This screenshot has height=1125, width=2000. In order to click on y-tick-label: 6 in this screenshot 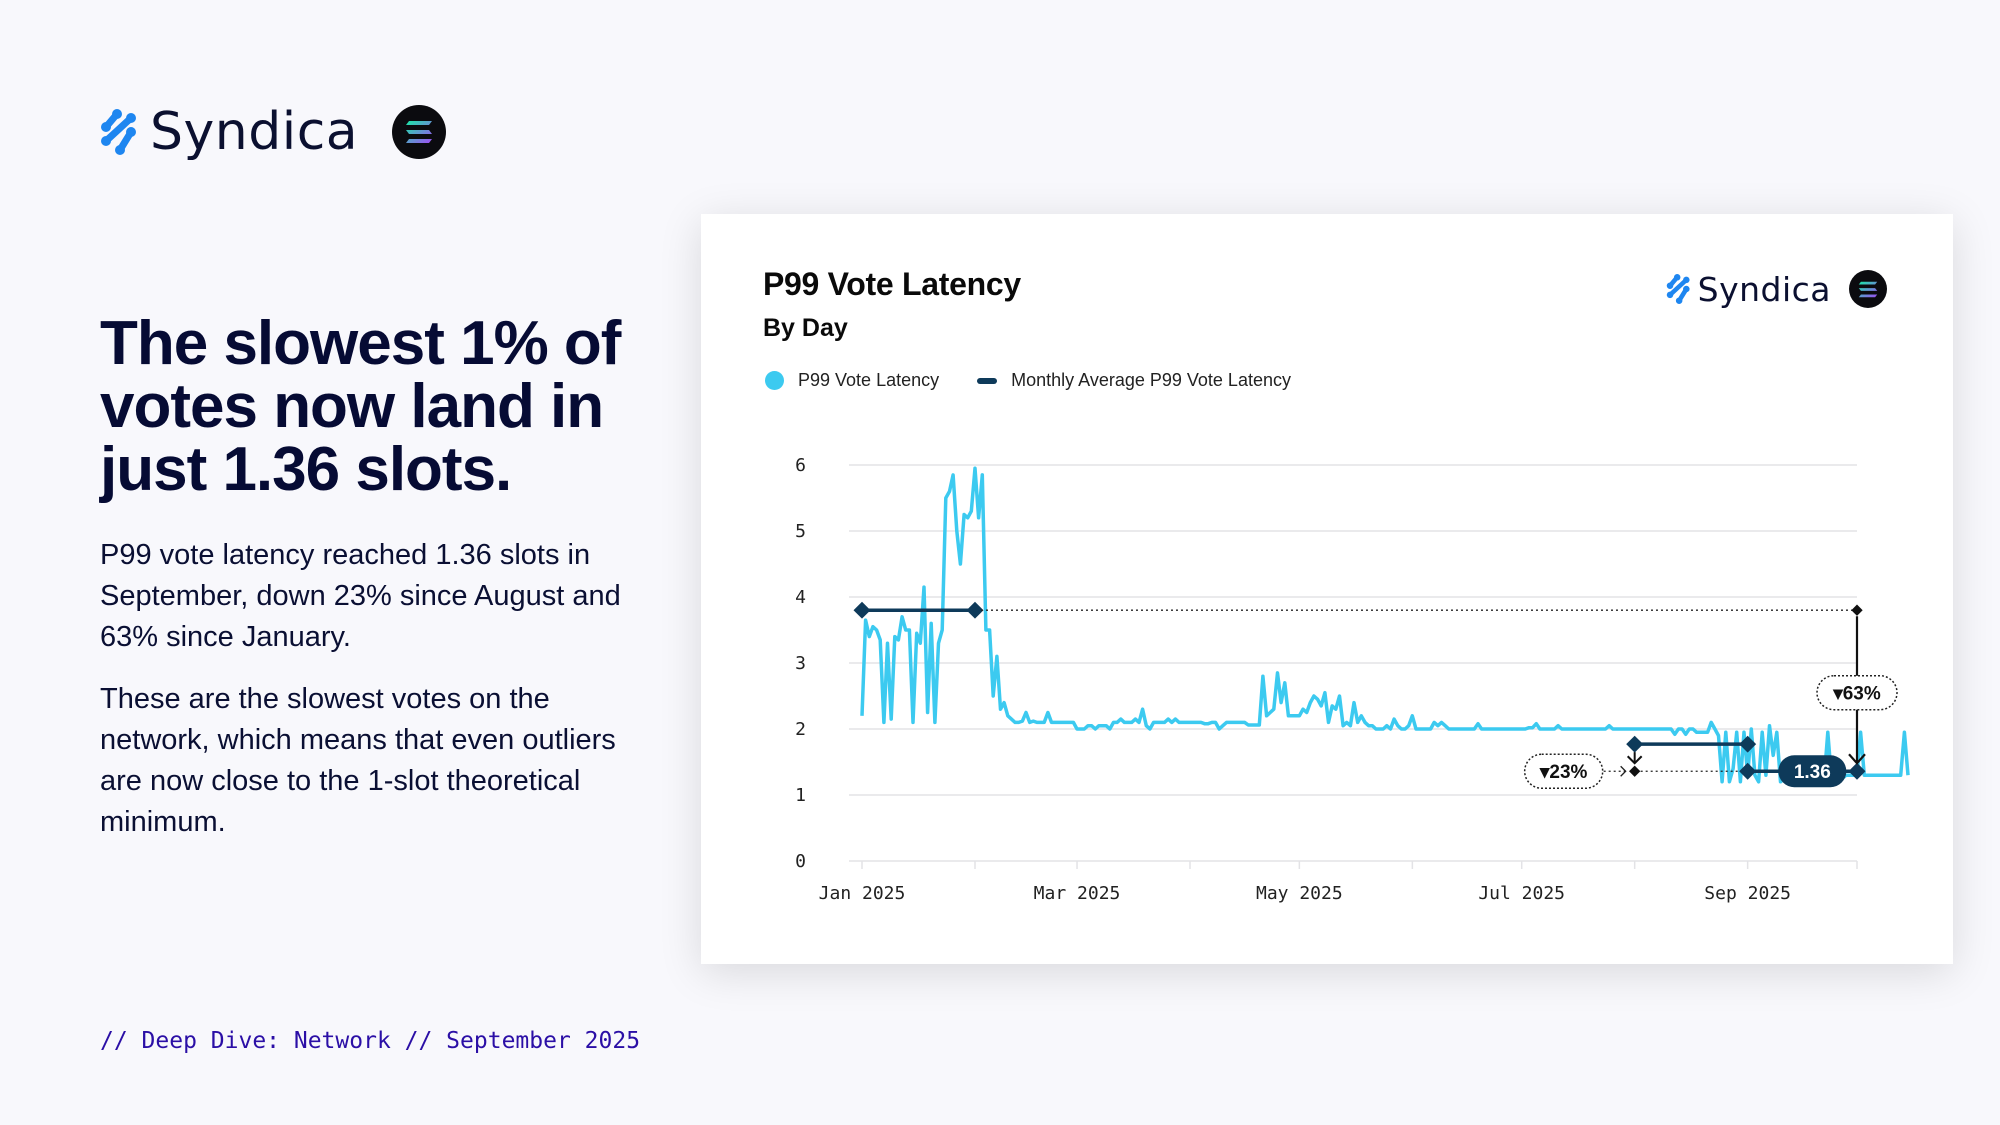, I will do `click(800, 465)`.